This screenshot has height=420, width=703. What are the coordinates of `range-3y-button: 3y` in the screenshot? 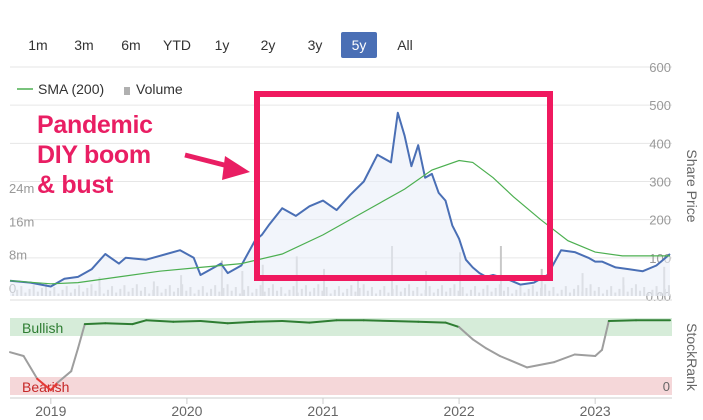 It's located at (315, 45).